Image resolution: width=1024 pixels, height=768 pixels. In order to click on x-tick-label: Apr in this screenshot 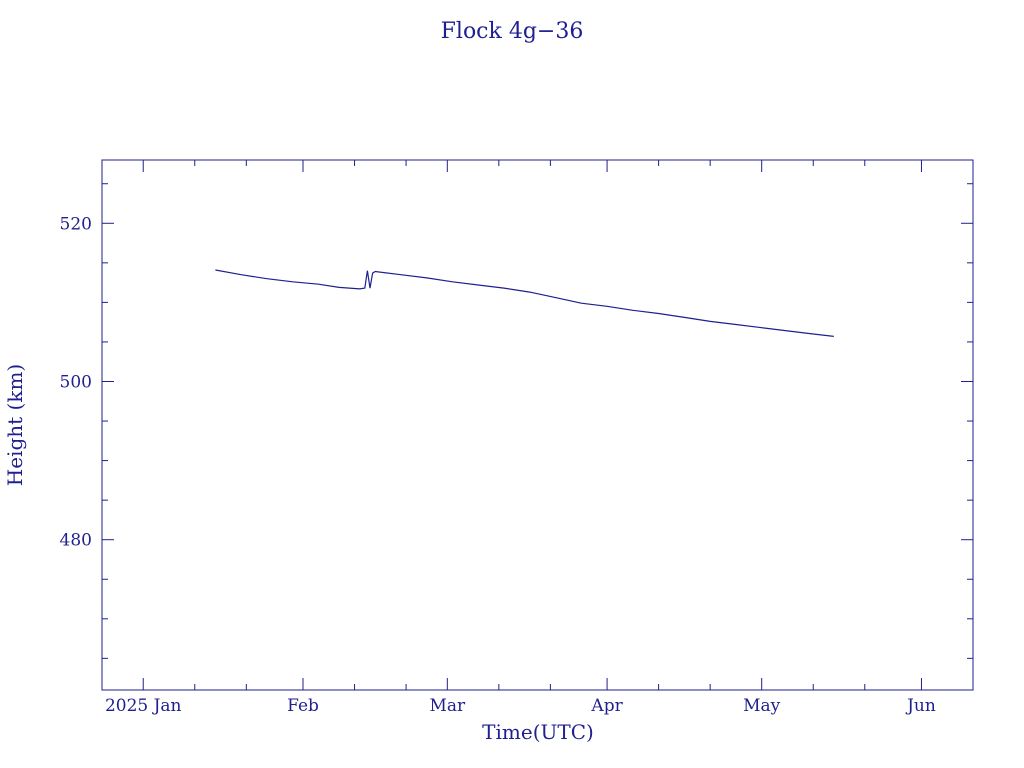, I will do `click(606, 706)`.